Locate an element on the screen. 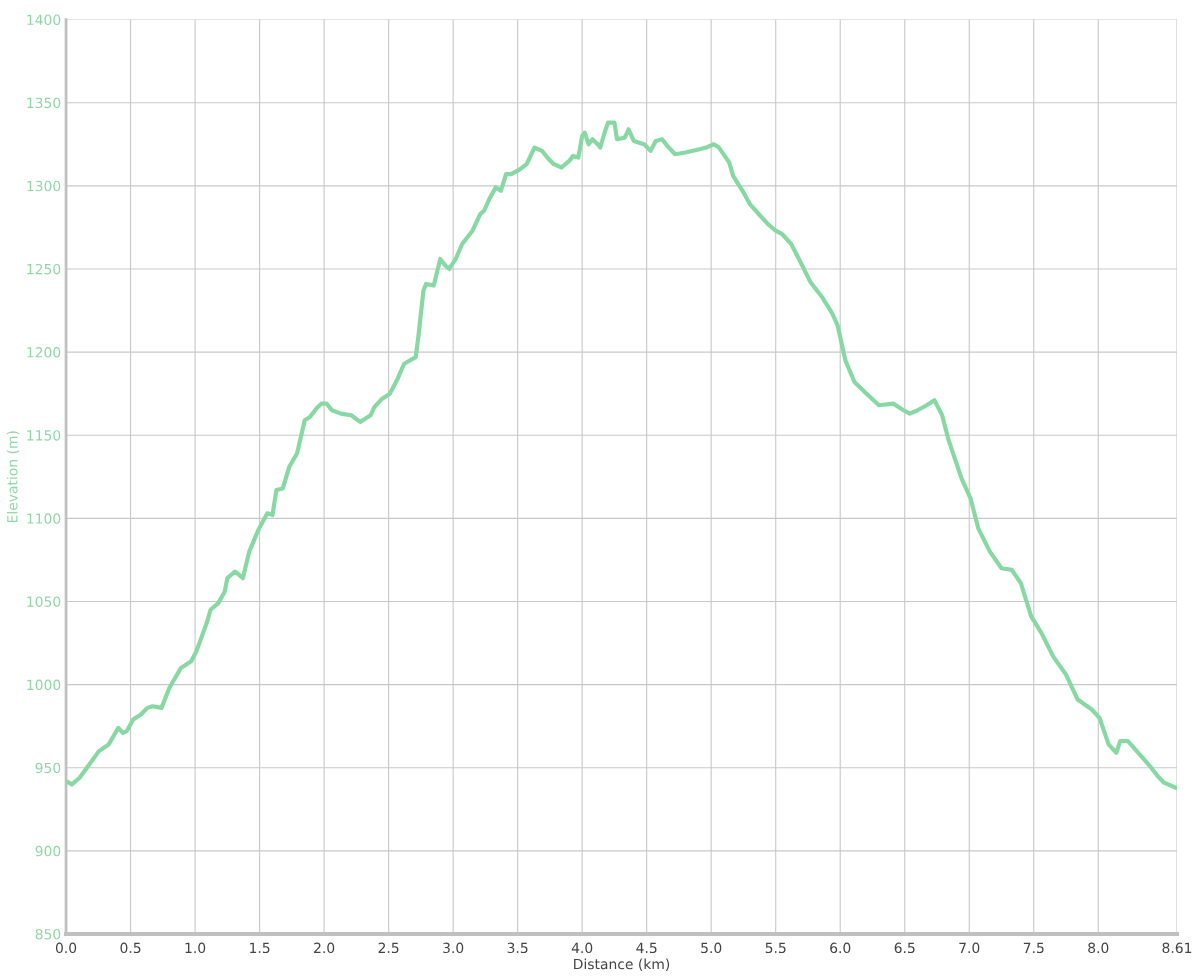 This screenshot has width=1201, height=978. y-tick-label: 1100 is located at coordinates (44, 518).